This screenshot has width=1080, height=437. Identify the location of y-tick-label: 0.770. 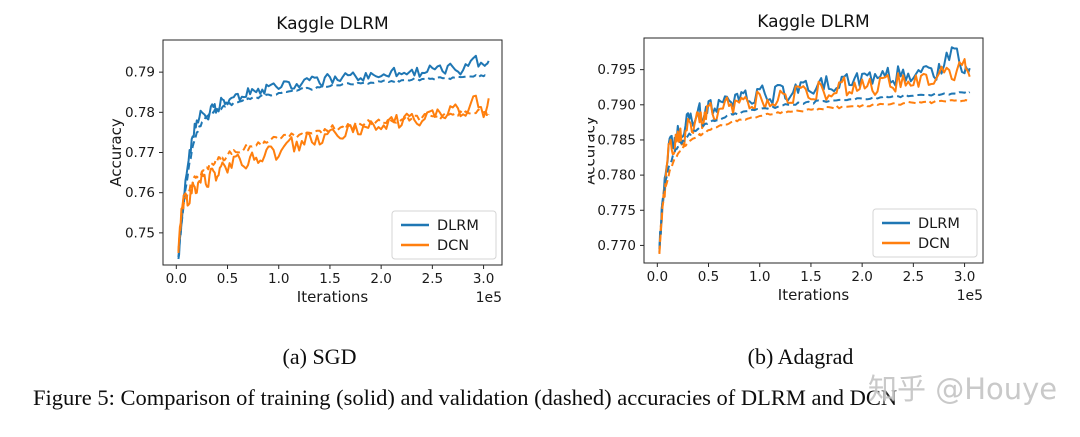
(616, 246).